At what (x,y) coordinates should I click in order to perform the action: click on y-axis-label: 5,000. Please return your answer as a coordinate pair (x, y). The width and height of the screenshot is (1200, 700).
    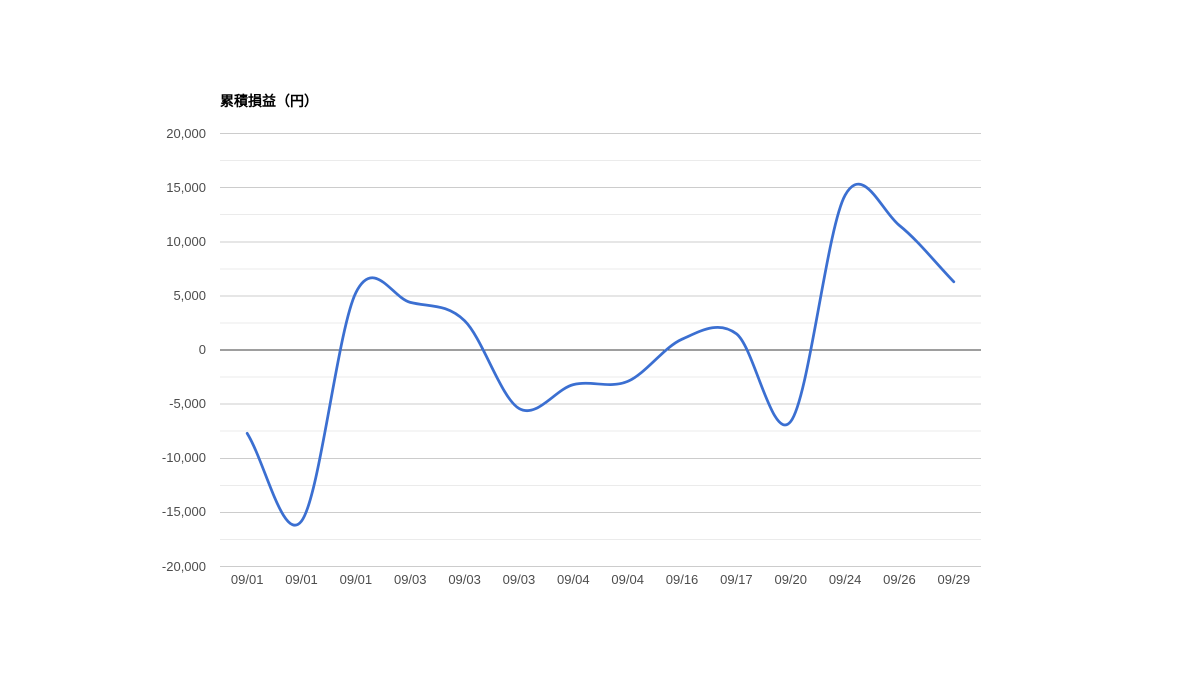
    Looking at the image, I should click on (189, 295).